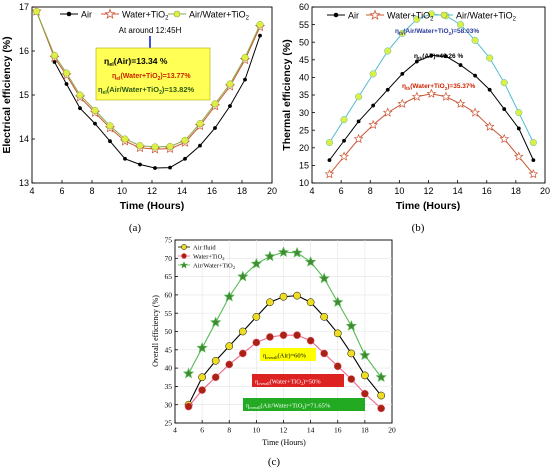  I want to click on chart-a-annotation-air: ηel(Air)=13.34 %, so click(136, 62).